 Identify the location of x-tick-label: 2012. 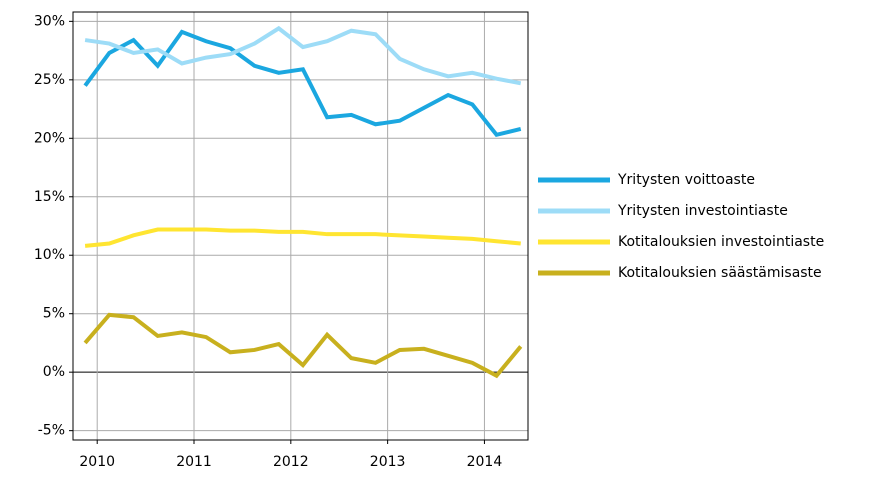
(291, 462).